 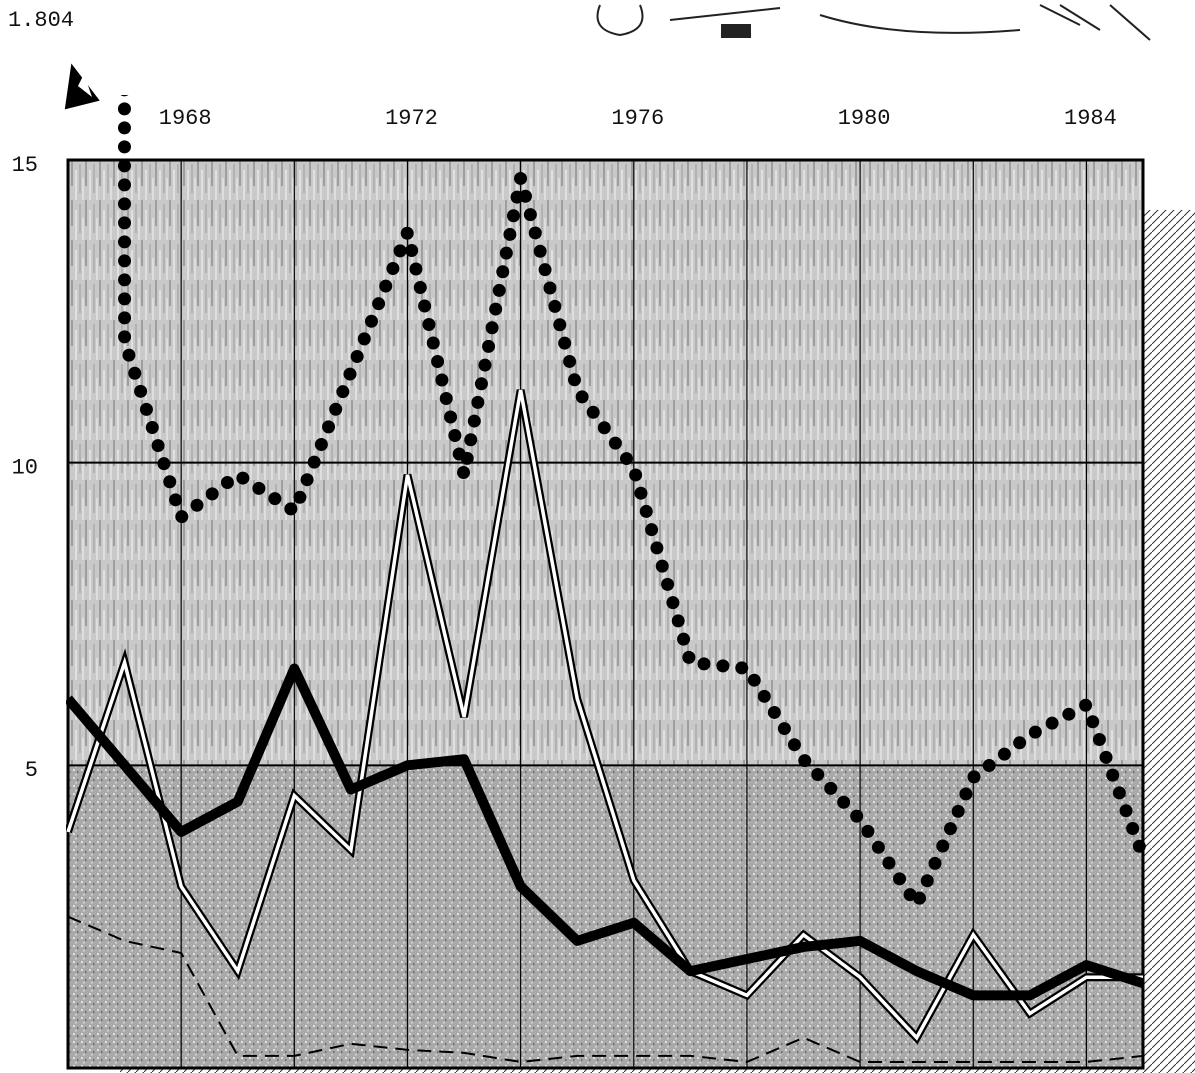 What do you see at coordinates (873, 22) in the screenshot?
I see `decoration` at bounding box center [873, 22].